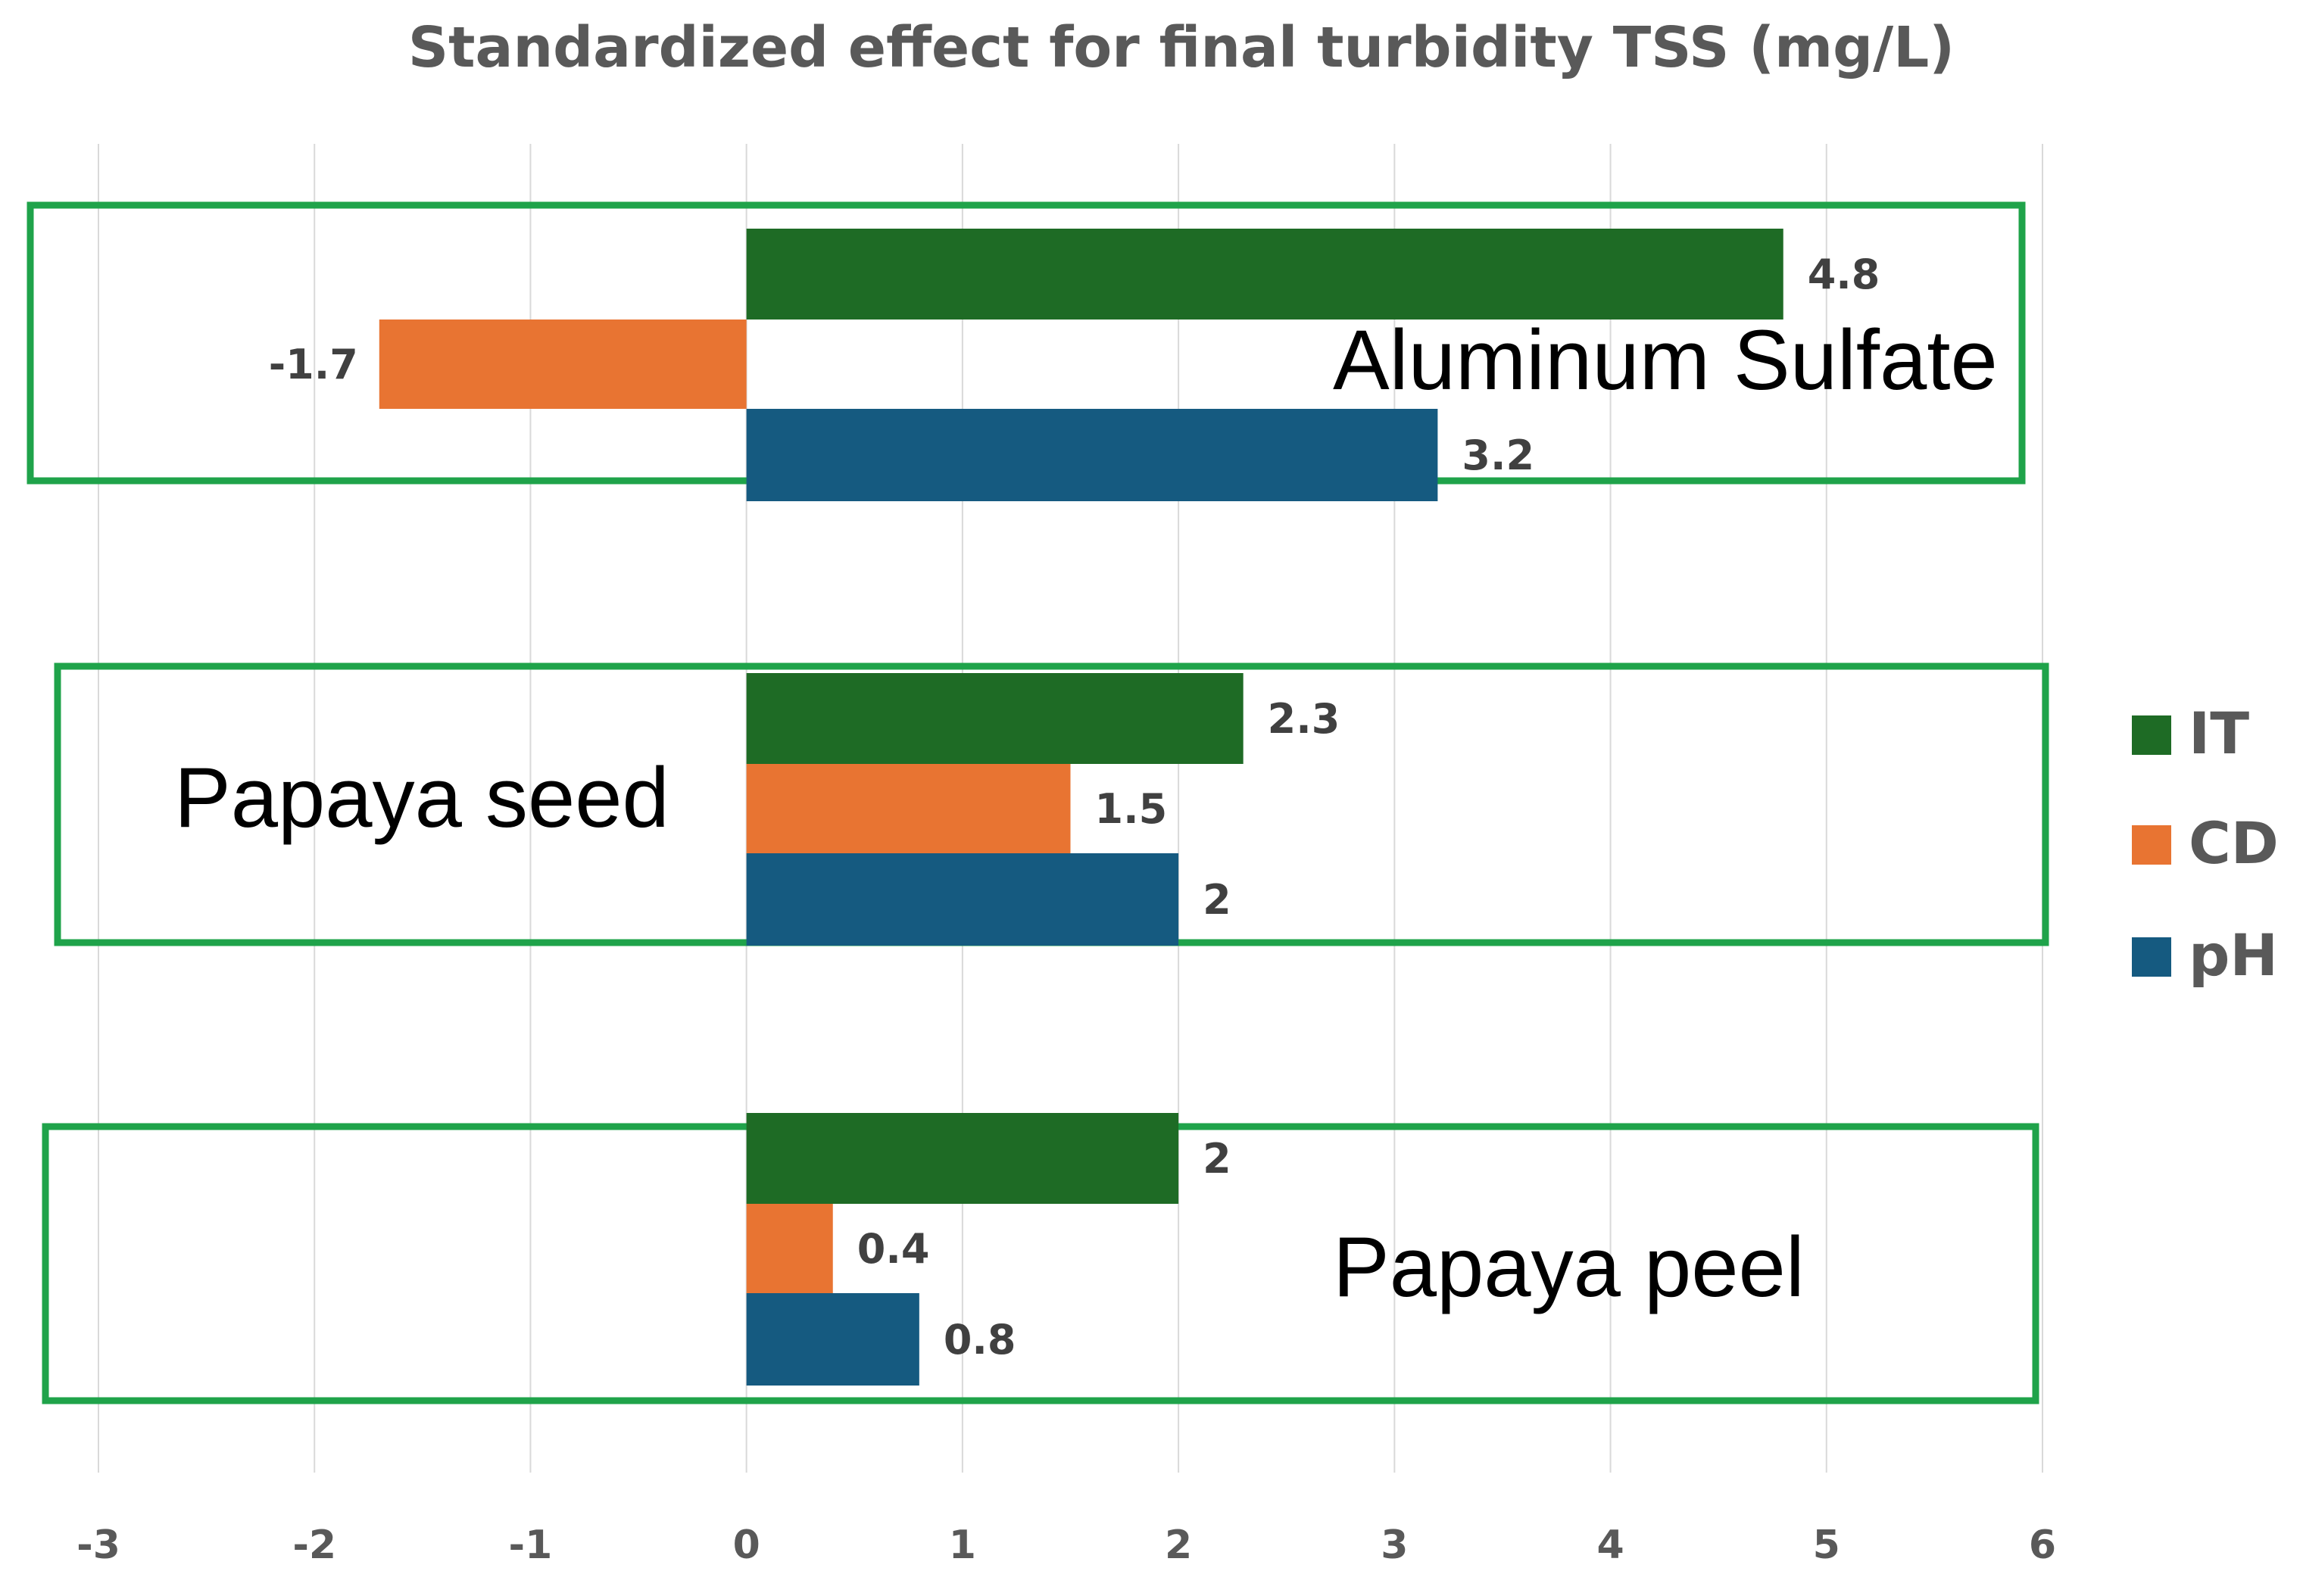 The height and width of the screenshot is (1596, 2303). I want to click on x-tick-label: 3, so click(1394, 1545).